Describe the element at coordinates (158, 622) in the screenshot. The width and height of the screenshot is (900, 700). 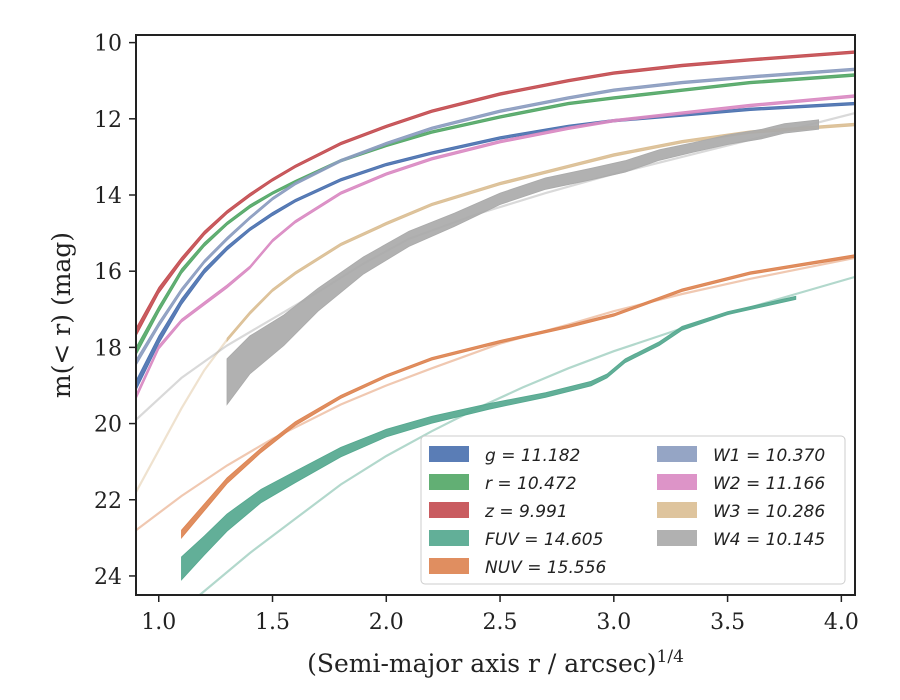
I see `x-tick-label: 1.0` at that location.